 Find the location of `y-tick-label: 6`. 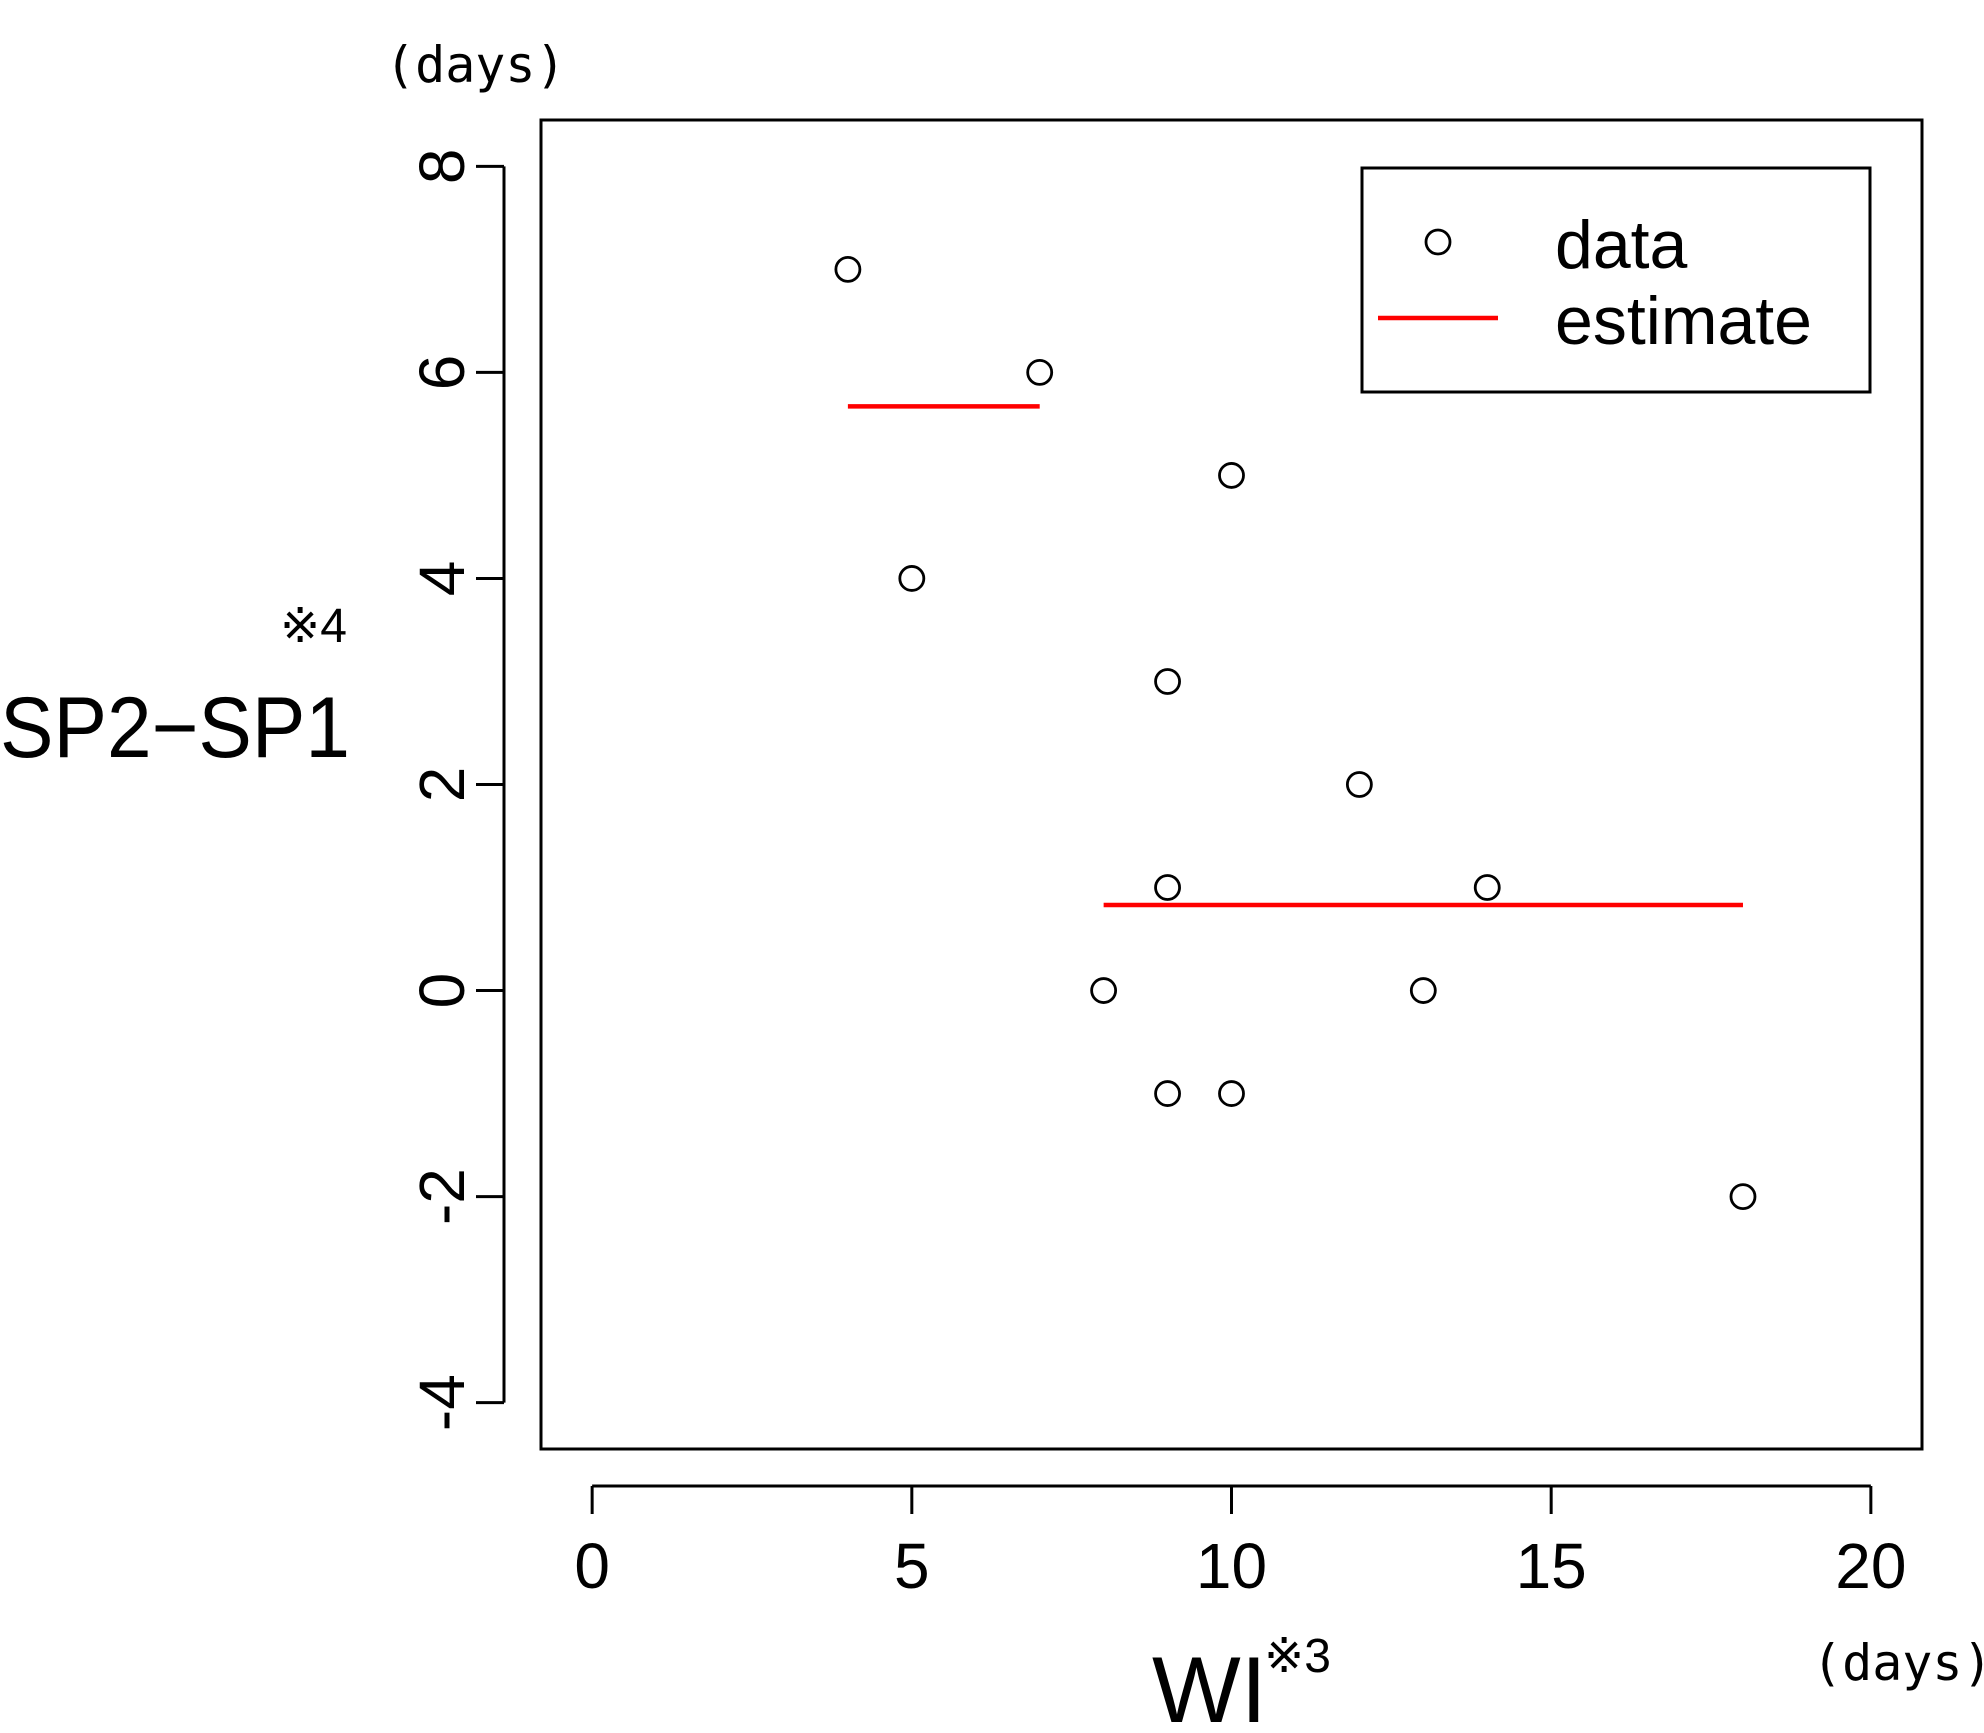

y-tick-label: 6 is located at coordinates (442, 373).